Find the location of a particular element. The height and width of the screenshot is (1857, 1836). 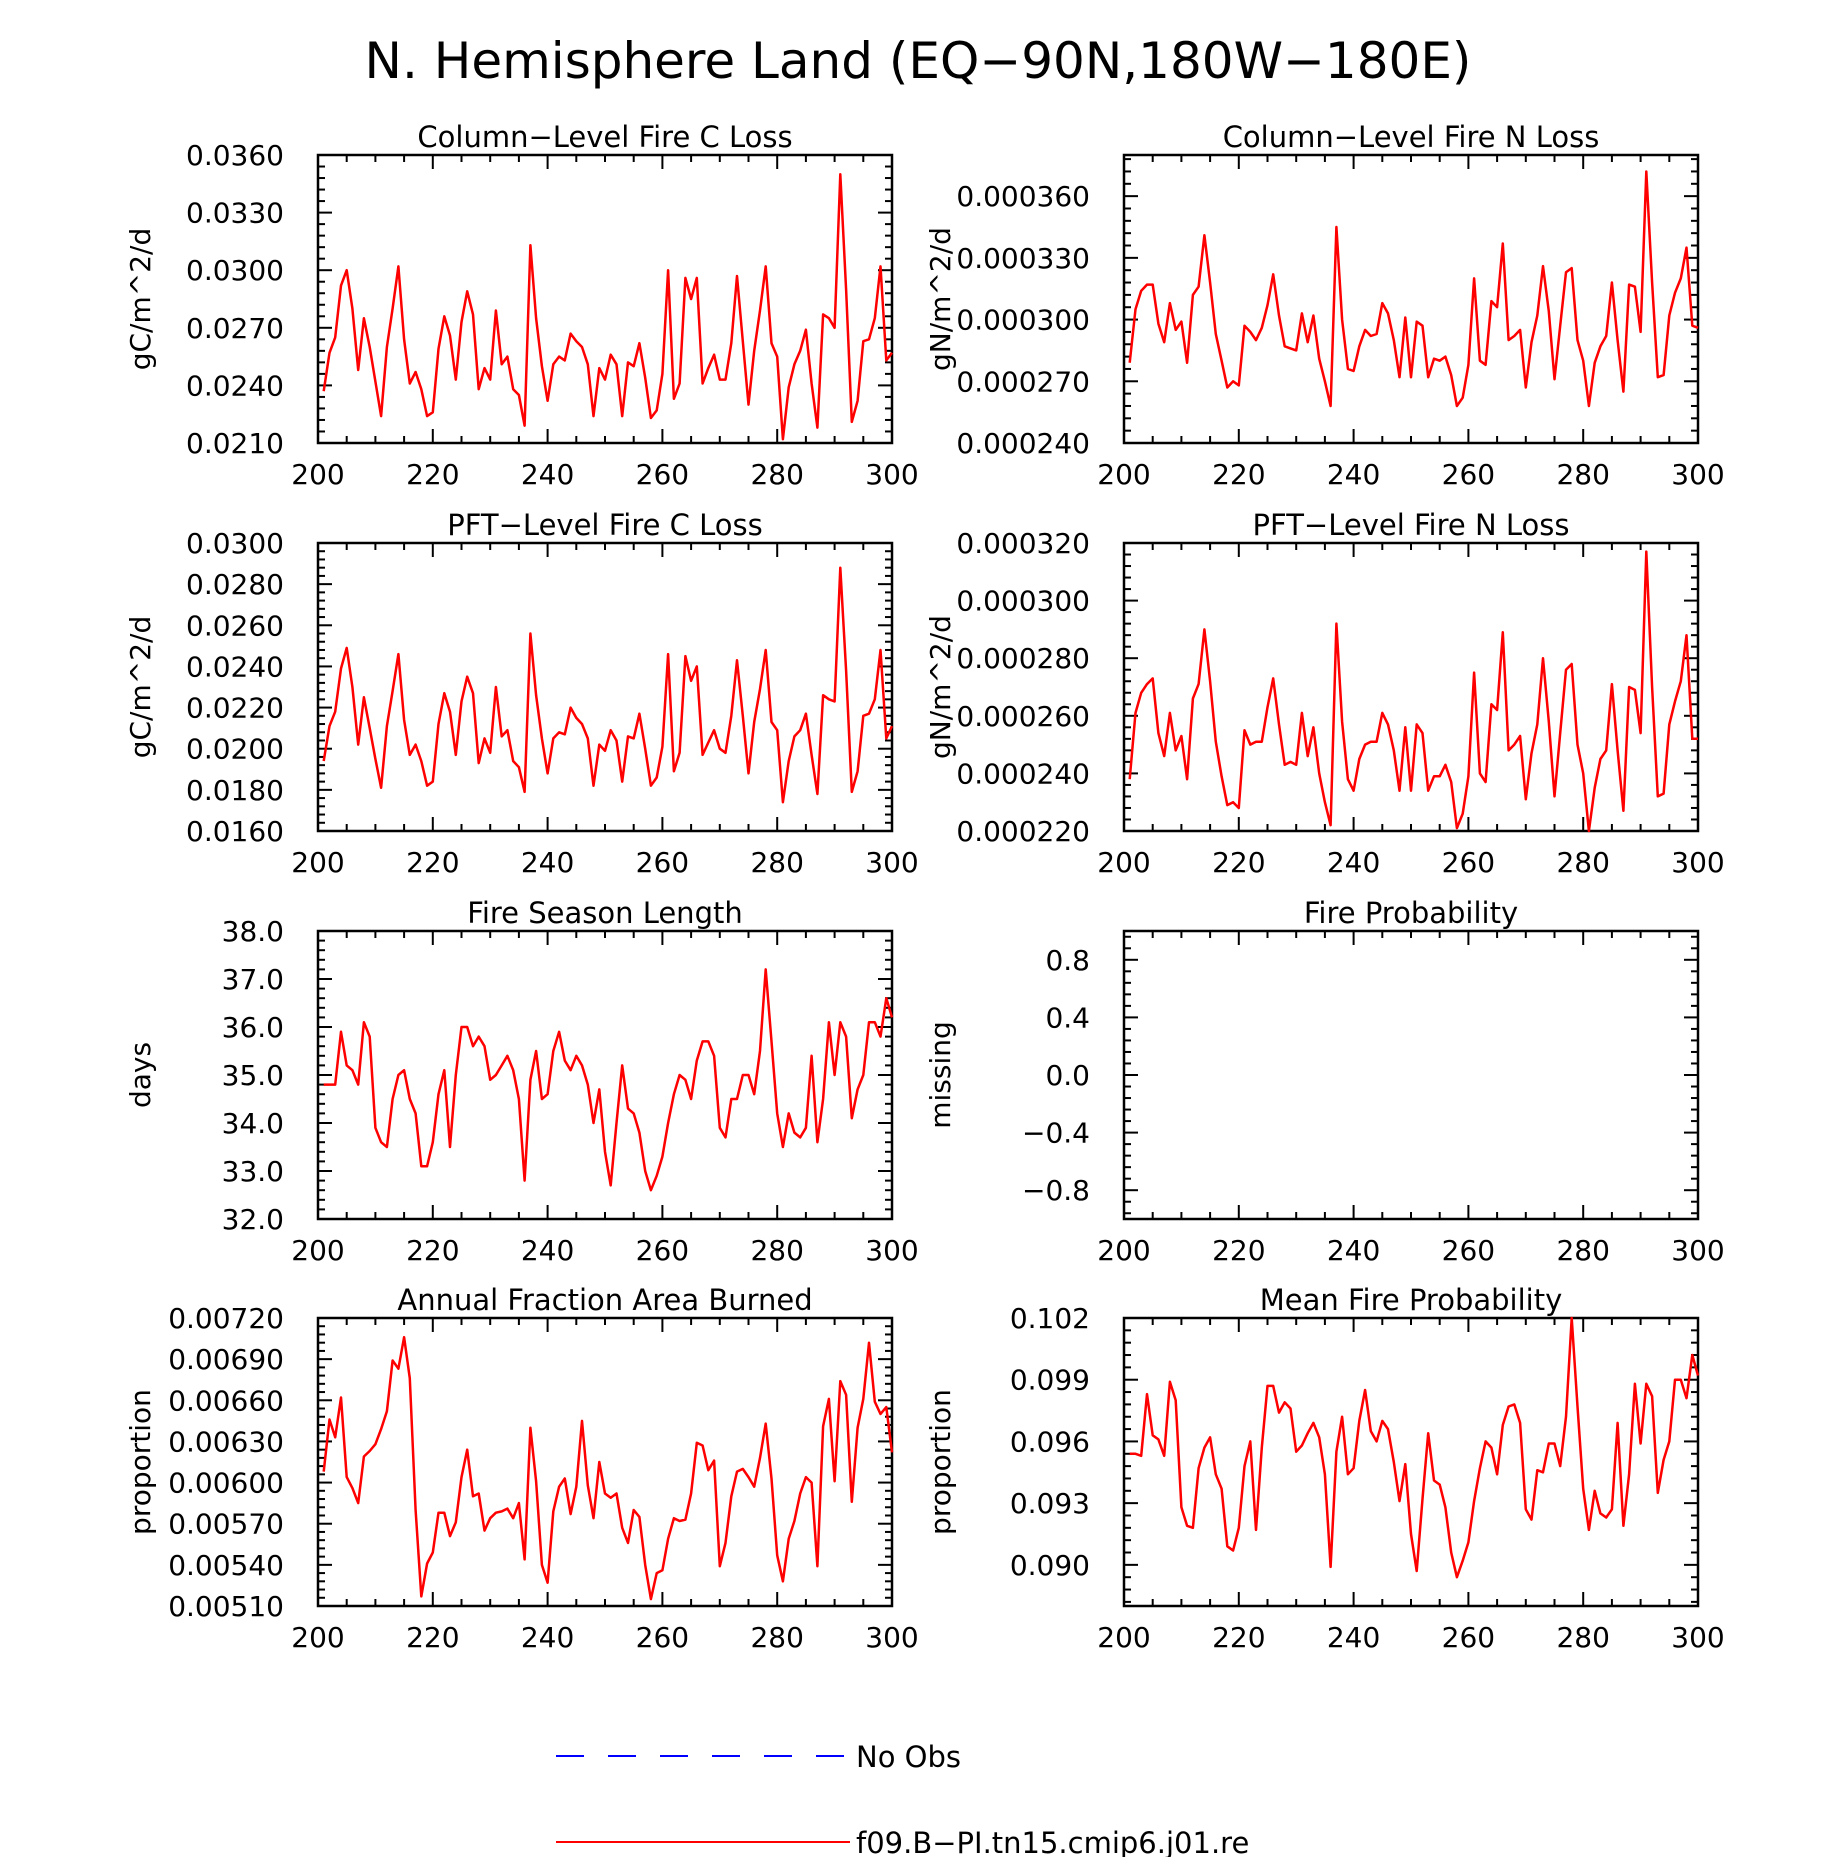

panel-title: Annual Fraction Area Burned is located at coordinates (604, 1300).